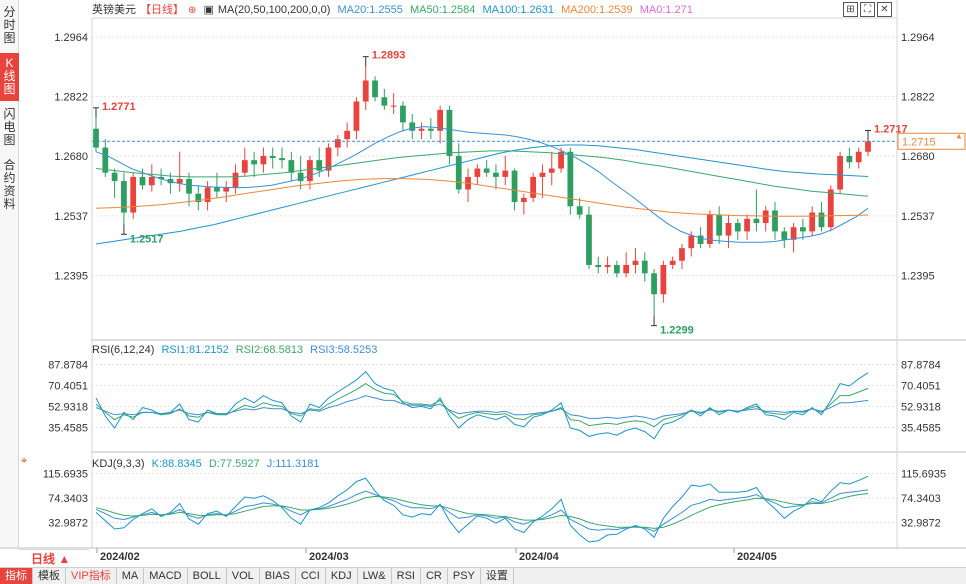 Image resolution: width=966 pixels, height=584 pixels. Describe the element at coordinates (921, 428) in the screenshot. I see `rsi-tick-right: 35.4585` at that location.